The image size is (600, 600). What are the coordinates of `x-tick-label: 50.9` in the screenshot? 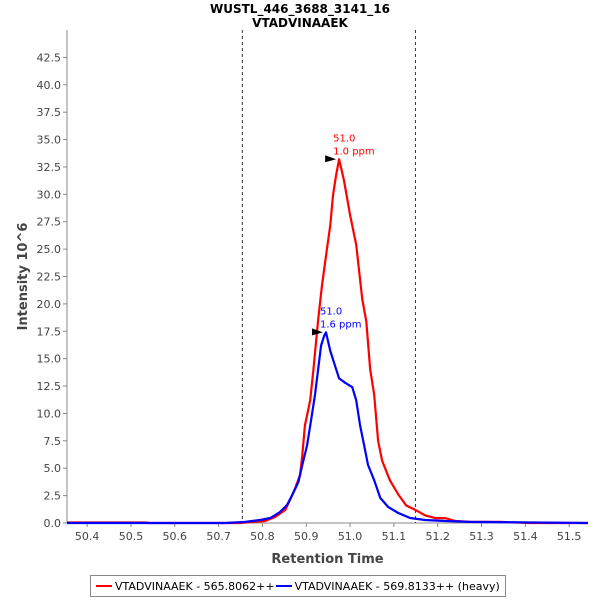 It's located at (306, 536).